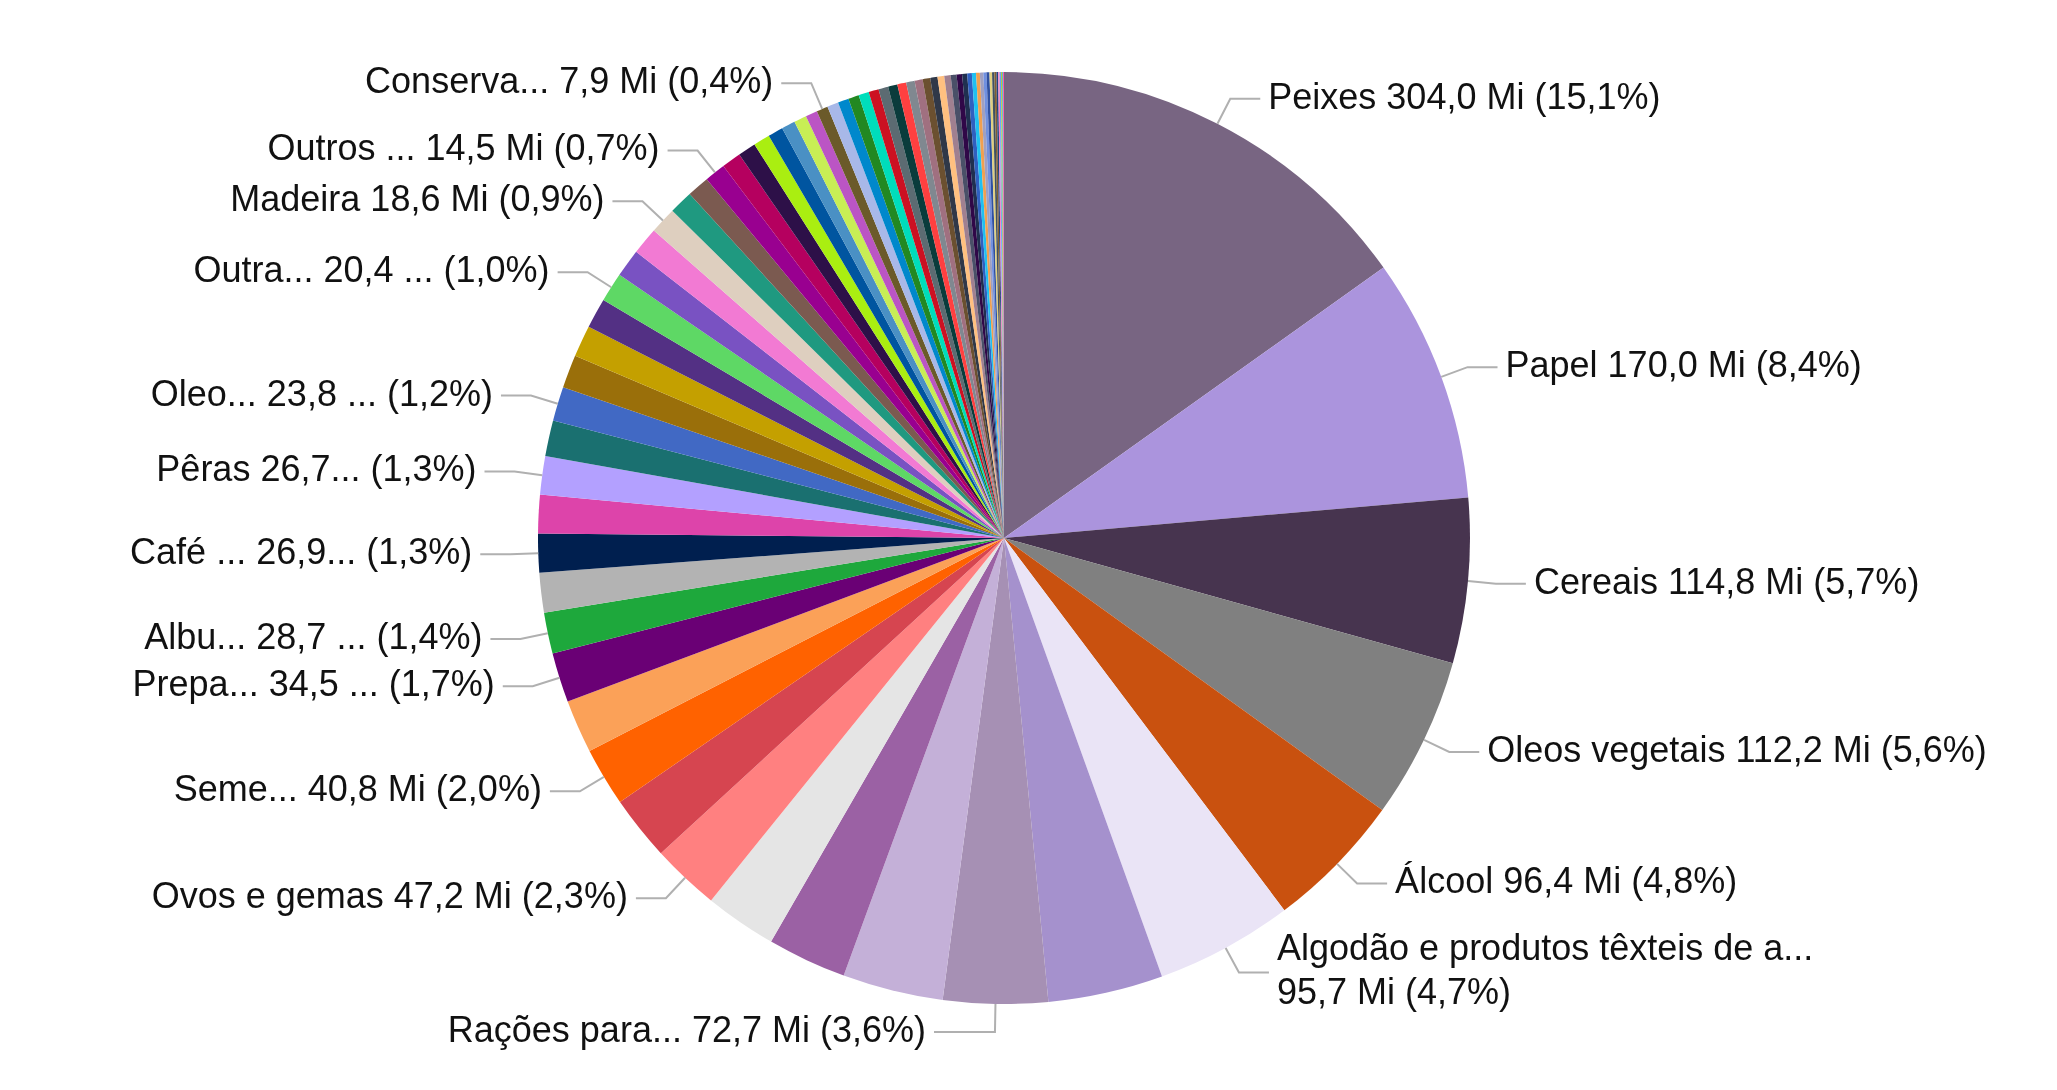 The image size is (2057, 1090). What do you see at coordinates (321, 393) in the screenshot?
I see `slice-label: Oleo... 23,8 ... (1,2%)` at bounding box center [321, 393].